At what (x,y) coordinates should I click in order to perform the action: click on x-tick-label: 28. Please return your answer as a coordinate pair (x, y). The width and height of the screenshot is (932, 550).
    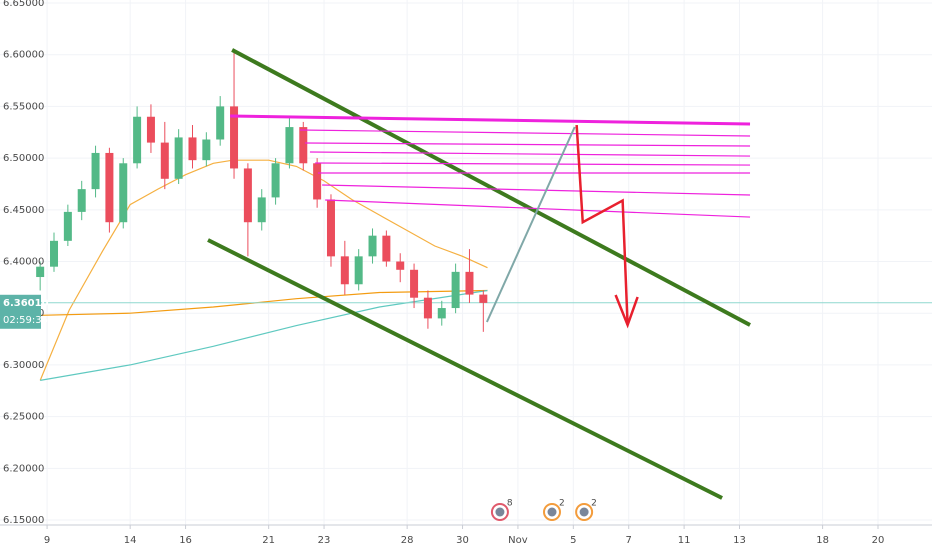
    Looking at the image, I should click on (407, 540).